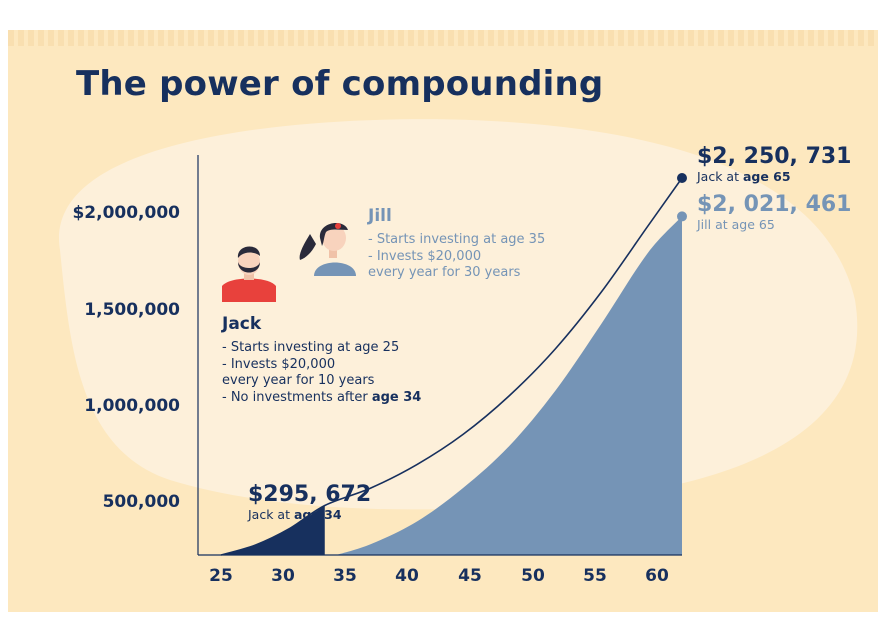 The width and height of the screenshot is (896, 618). What do you see at coordinates (736, 224) in the screenshot?
I see `jill-final-label: Jill at age 65` at bounding box center [736, 224].